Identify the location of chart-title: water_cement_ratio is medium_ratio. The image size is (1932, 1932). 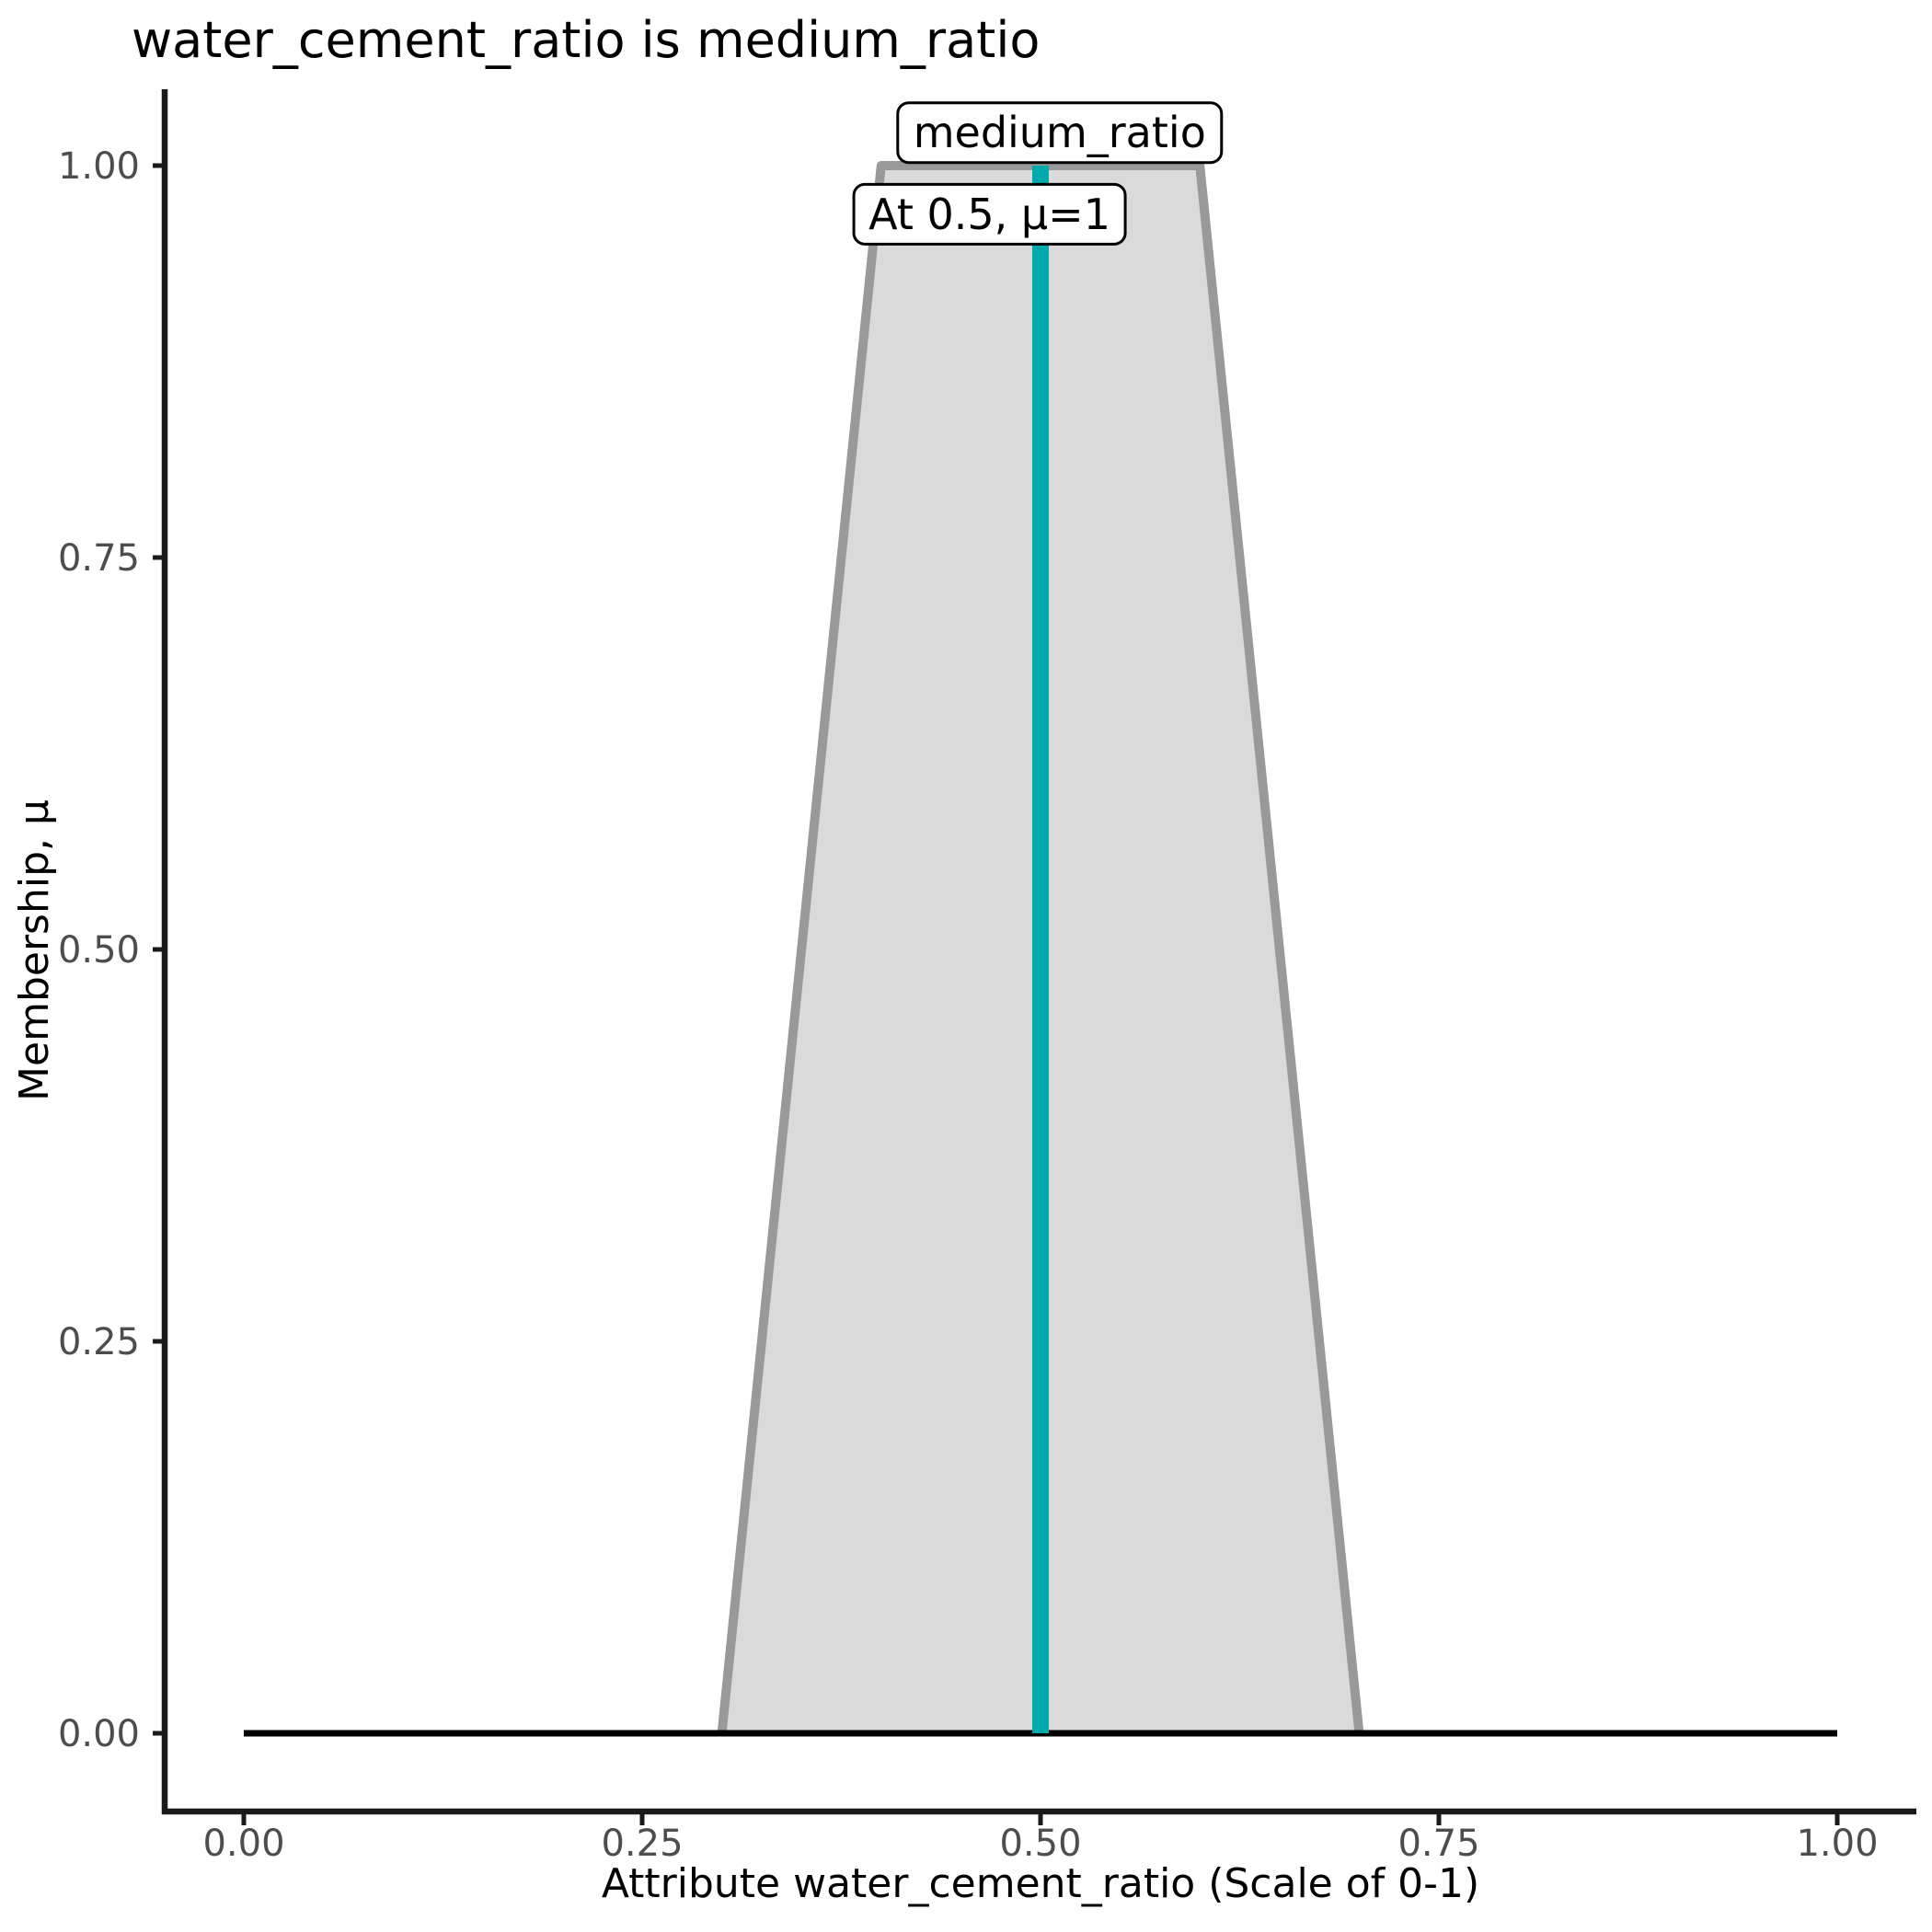
(586, 40).